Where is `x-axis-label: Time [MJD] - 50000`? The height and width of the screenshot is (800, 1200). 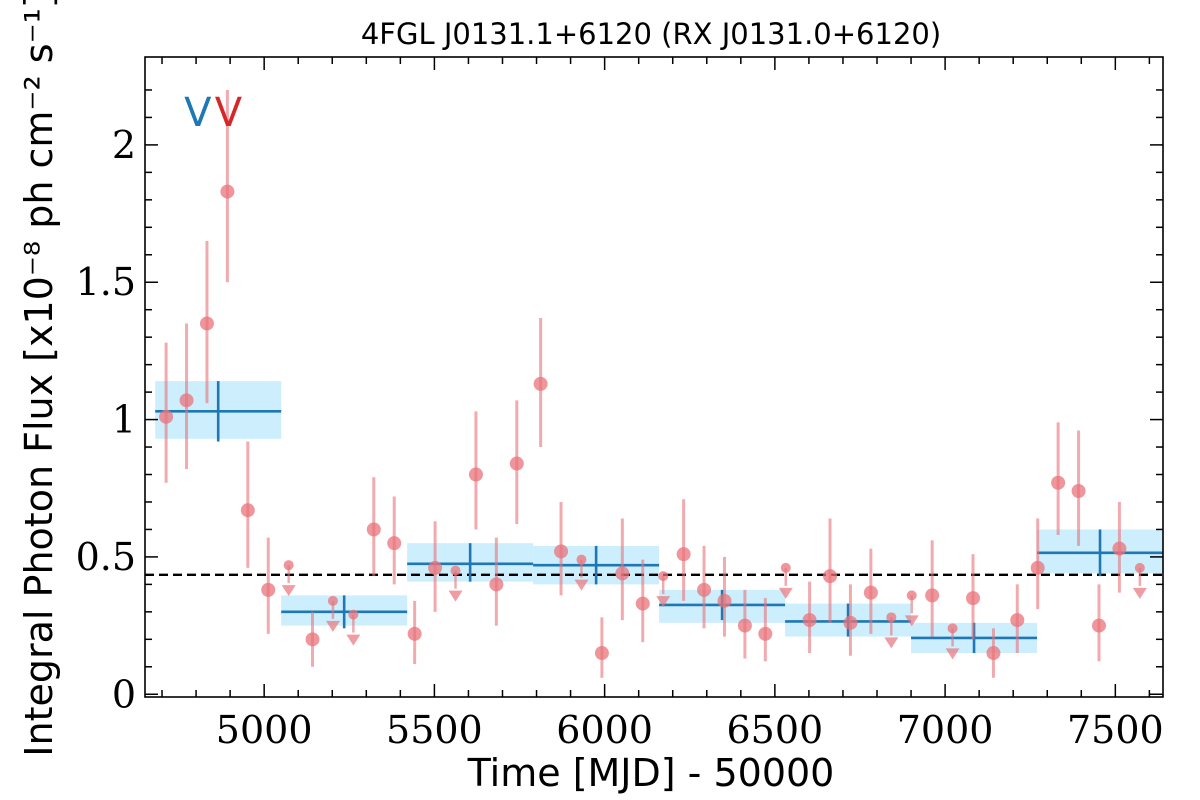 x-axis-label: Time [MJD] - 50000 is located at coordinates (651, 773).